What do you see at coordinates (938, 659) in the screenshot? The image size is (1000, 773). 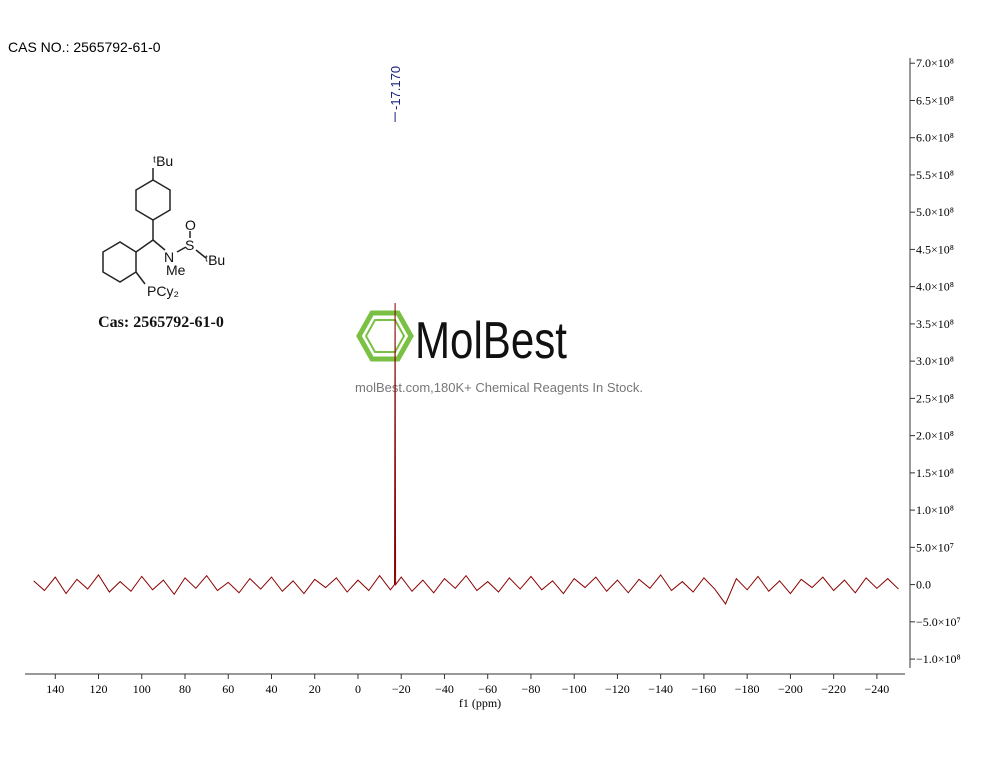 I see `y-tick-label: −1.0×10⁸` at bounding box center [938, 659].